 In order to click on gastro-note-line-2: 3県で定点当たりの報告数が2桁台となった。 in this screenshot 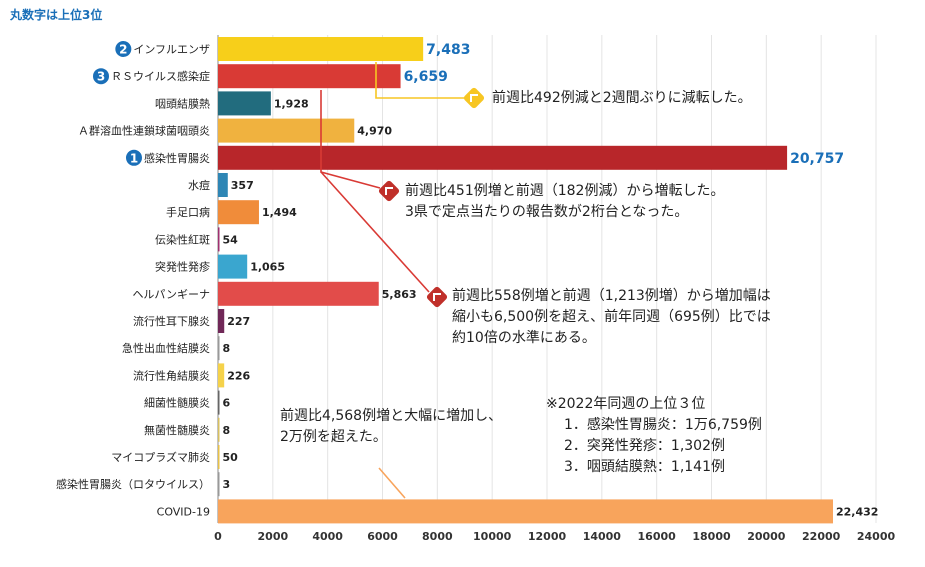, I will do `click(547, 212)`.